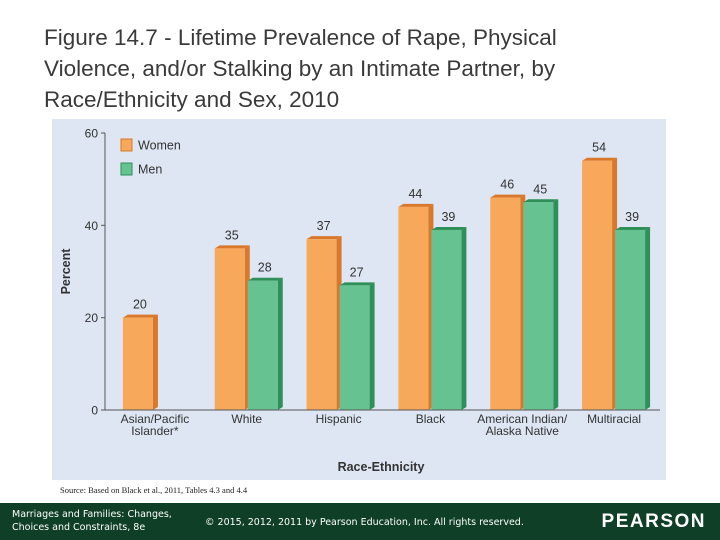  I want to click on book-title-line1: Marriages and Families: Changes,, so click(92, 514).